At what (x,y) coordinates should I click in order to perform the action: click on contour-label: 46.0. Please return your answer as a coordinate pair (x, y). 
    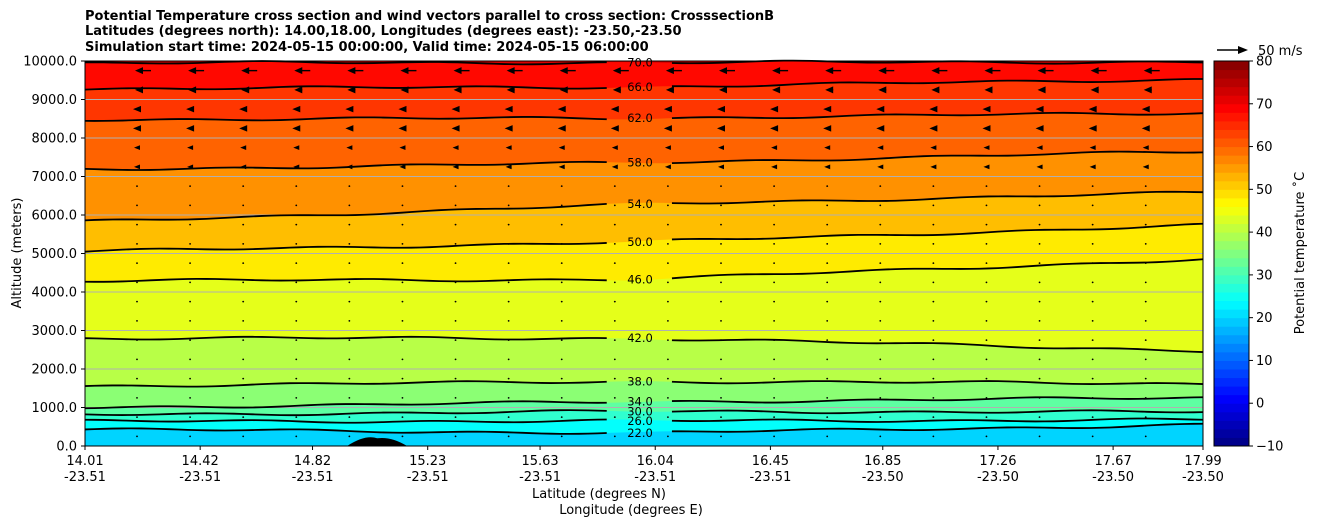
    Looking at the image, I should click on (640, 279).